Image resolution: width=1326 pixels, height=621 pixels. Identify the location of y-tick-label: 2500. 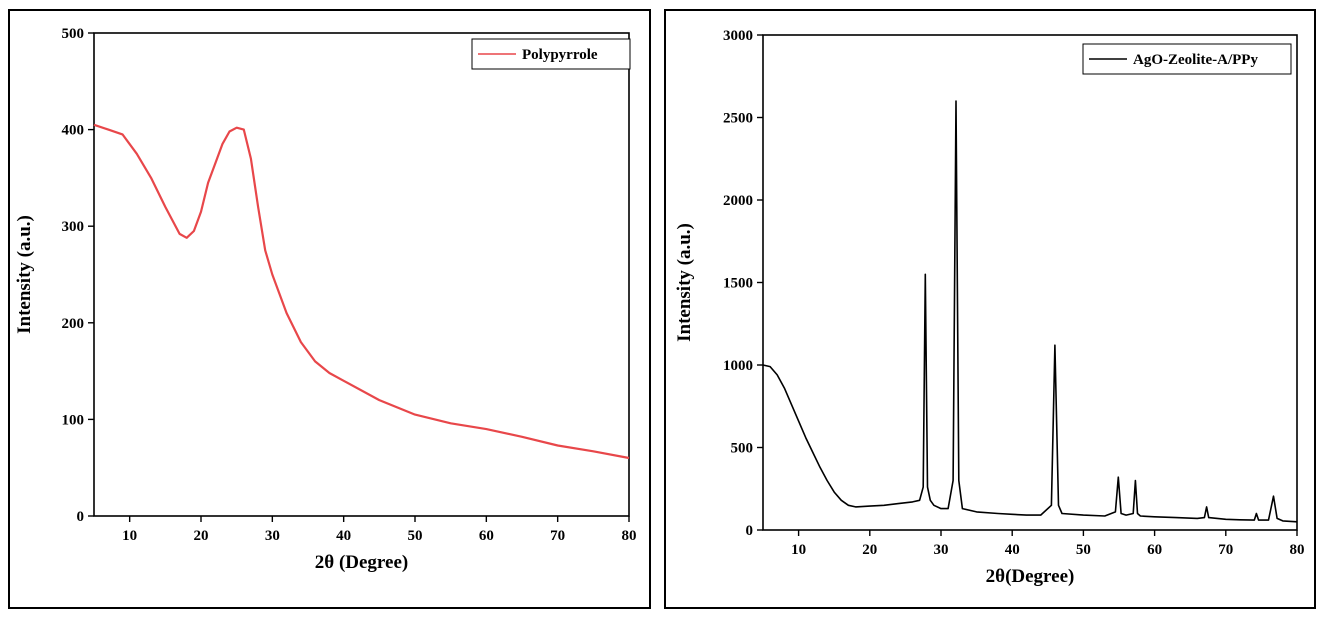
(738, 119).